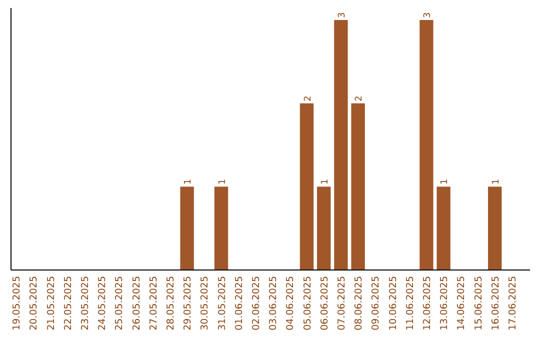  I want to click on x-tick-label: 10.06.2025, so click(393, 303).